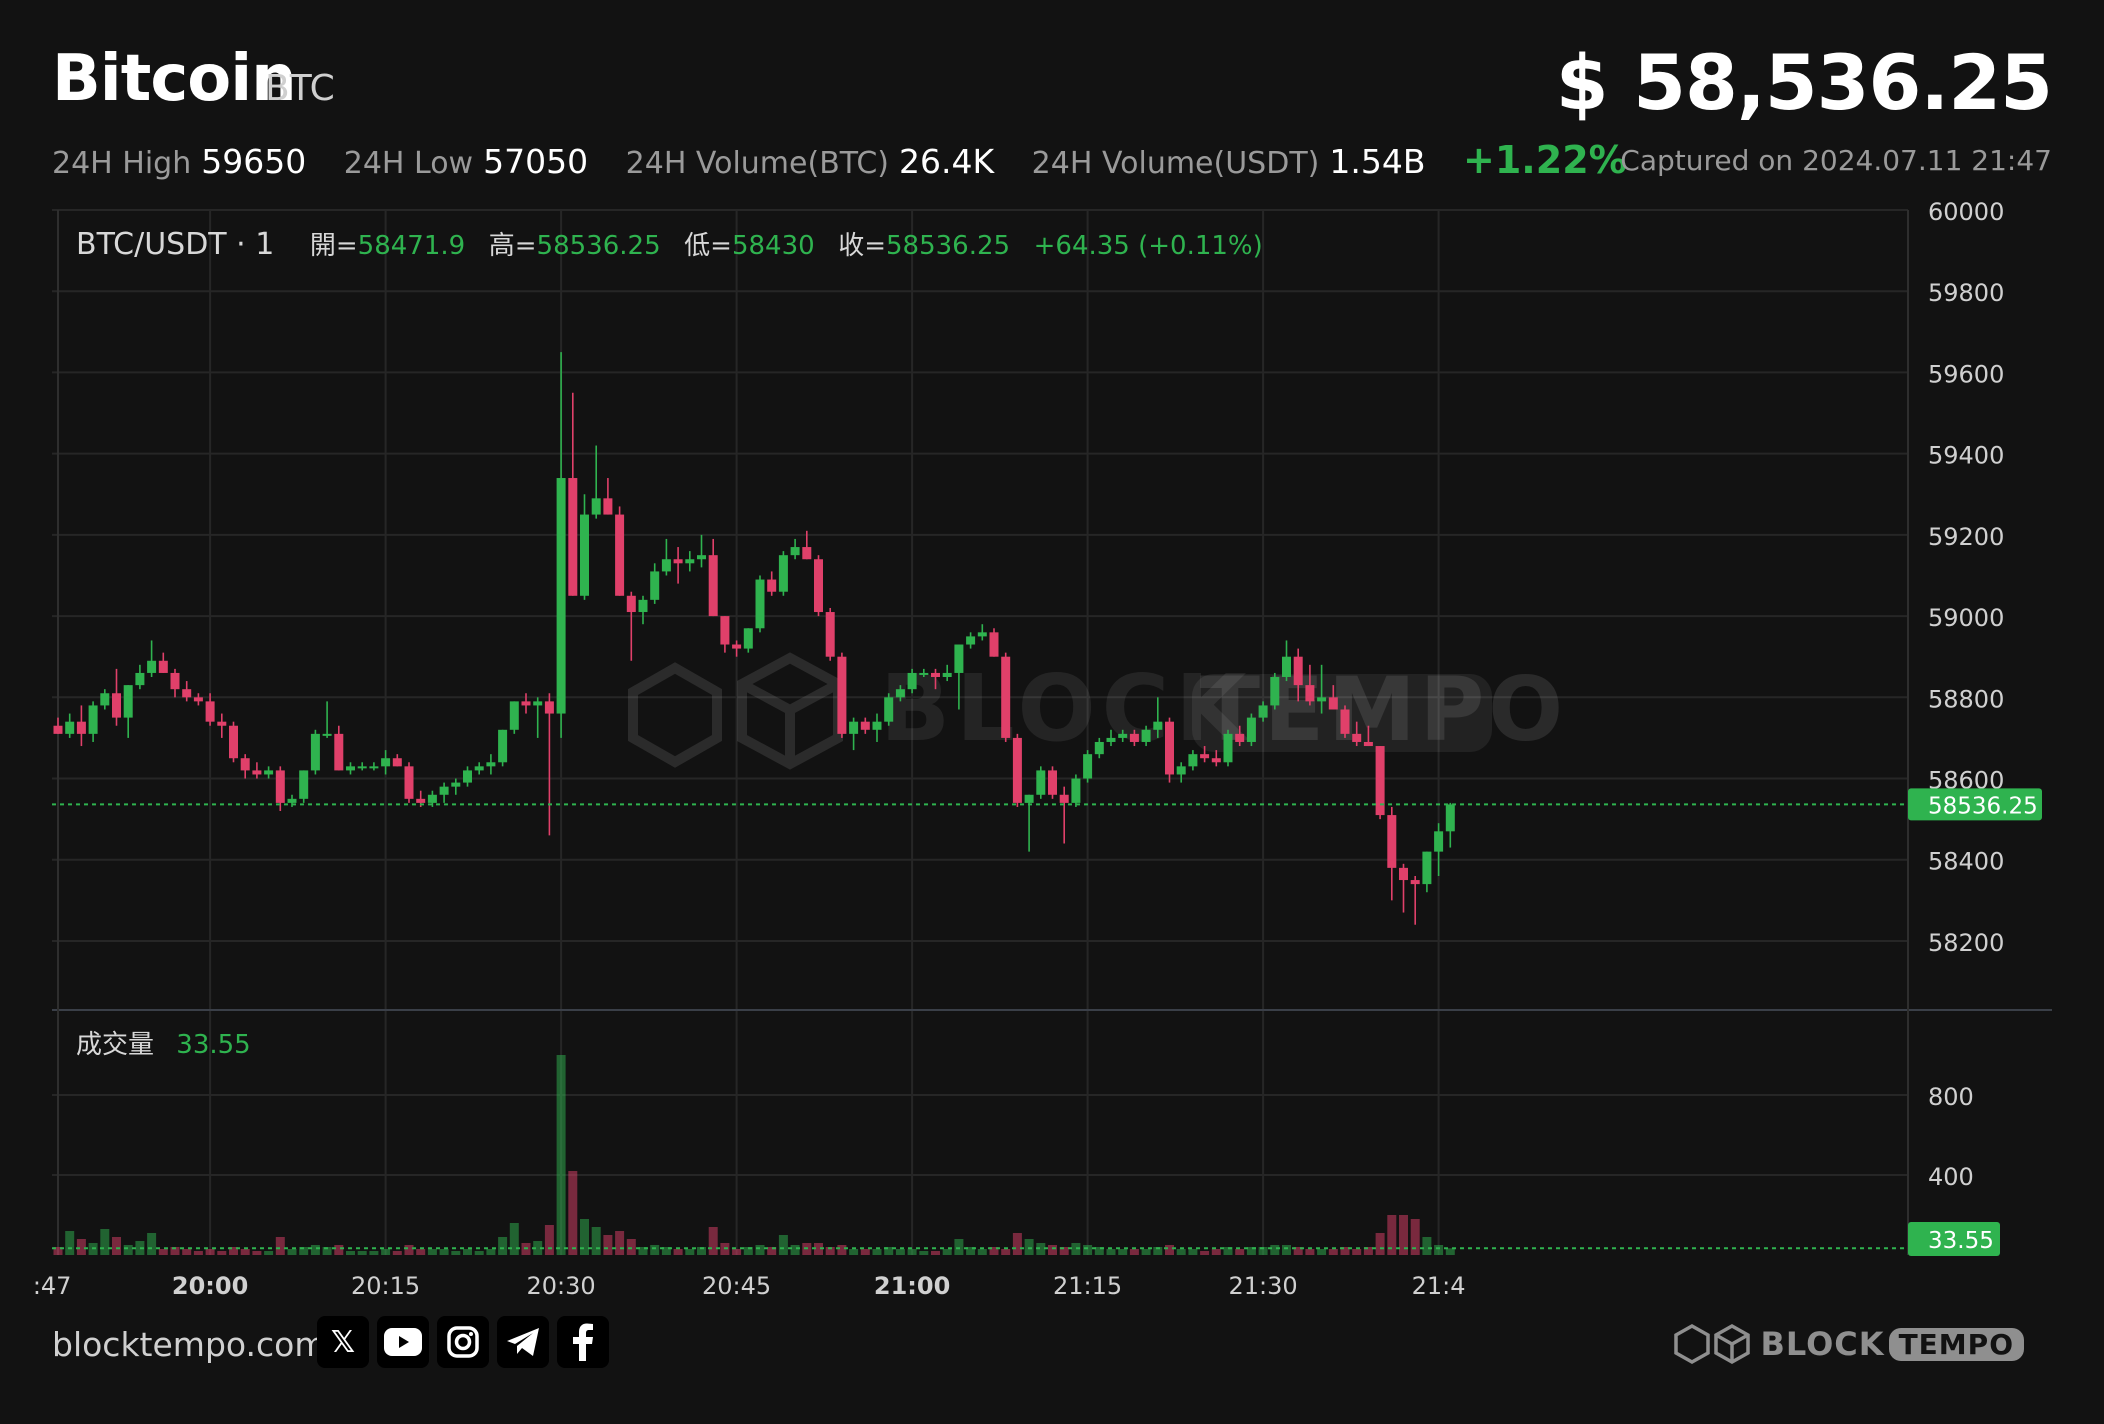 This screenshot has height=1424, width=2104. Describe the element at coordinates (536, 161) in the screenshot. I see `stat-low-value: 57050` at that location.